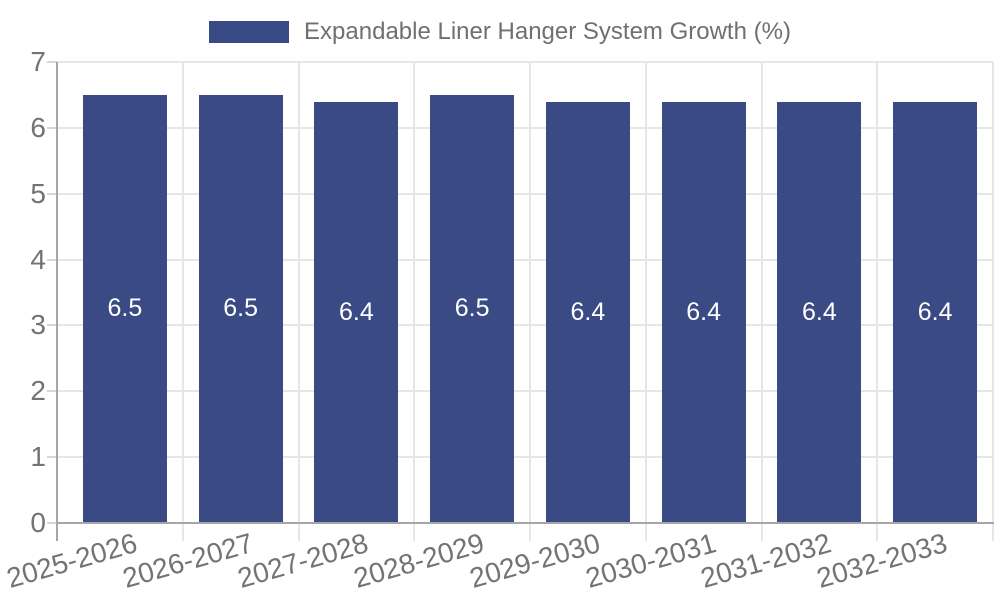  I want to click on y-axis-tick-label: 2, so click(38, 391).